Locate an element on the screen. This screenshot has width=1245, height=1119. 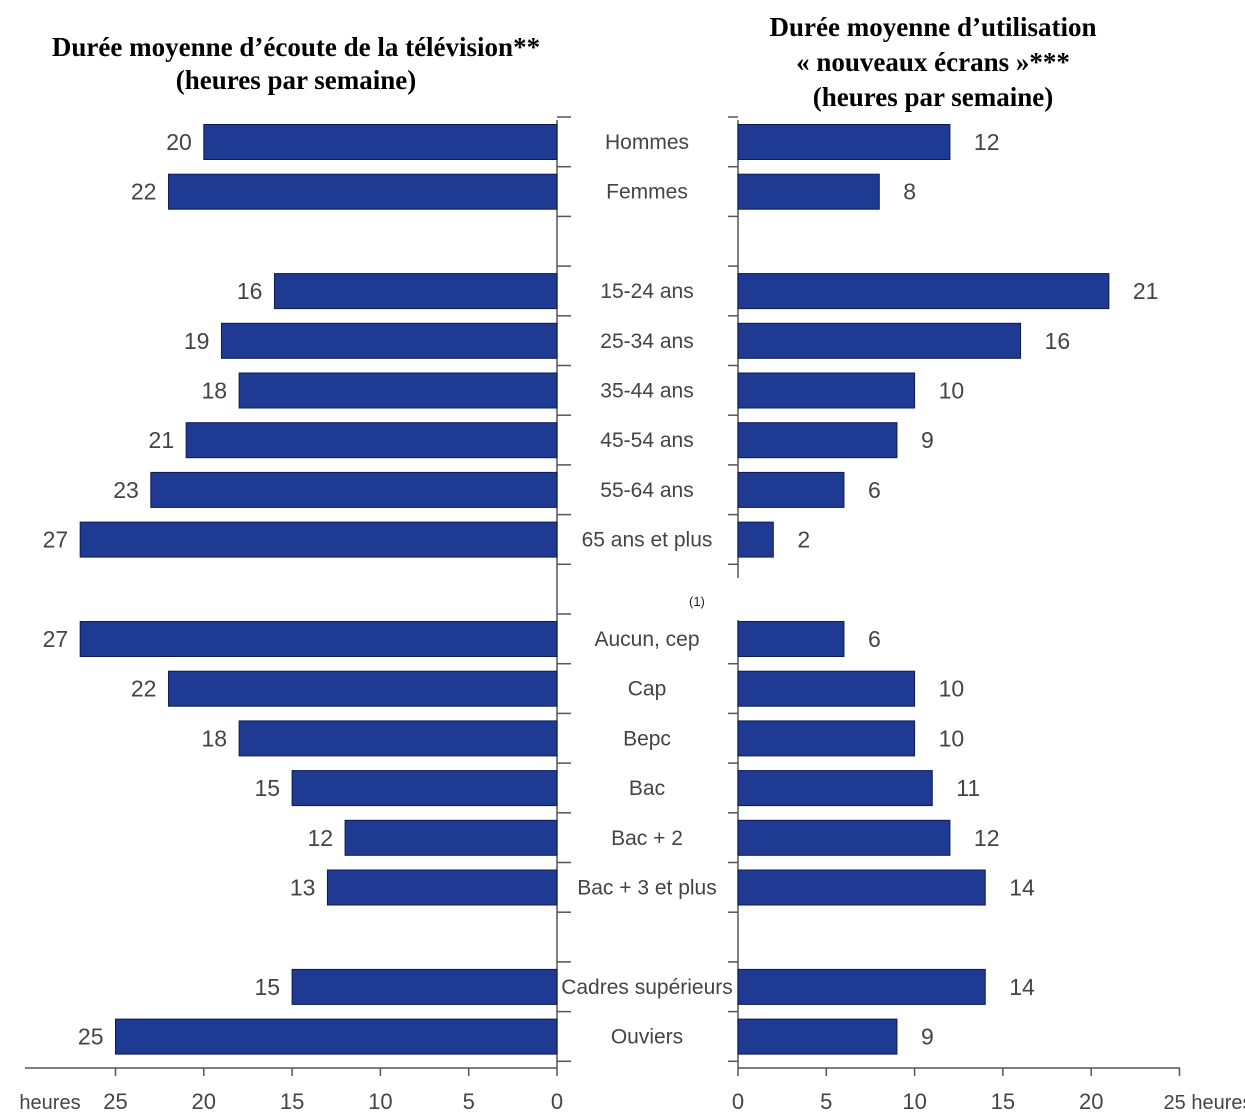
category-label: 35-44 ans is located at coordinates (646, 391).